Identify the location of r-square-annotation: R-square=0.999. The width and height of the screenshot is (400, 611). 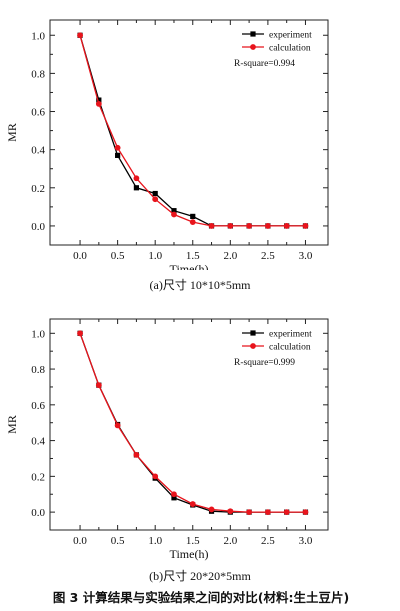
(264, 363).